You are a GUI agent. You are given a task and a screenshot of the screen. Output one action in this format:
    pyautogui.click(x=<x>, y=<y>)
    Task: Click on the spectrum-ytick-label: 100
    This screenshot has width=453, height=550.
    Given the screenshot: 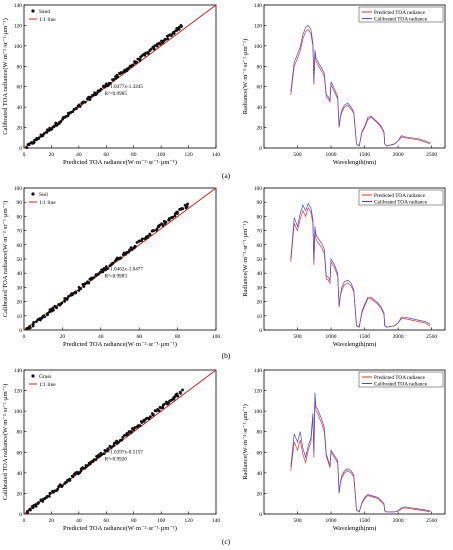 What is the action you would take?
    pyautogui.click(x=258, y=412)
    